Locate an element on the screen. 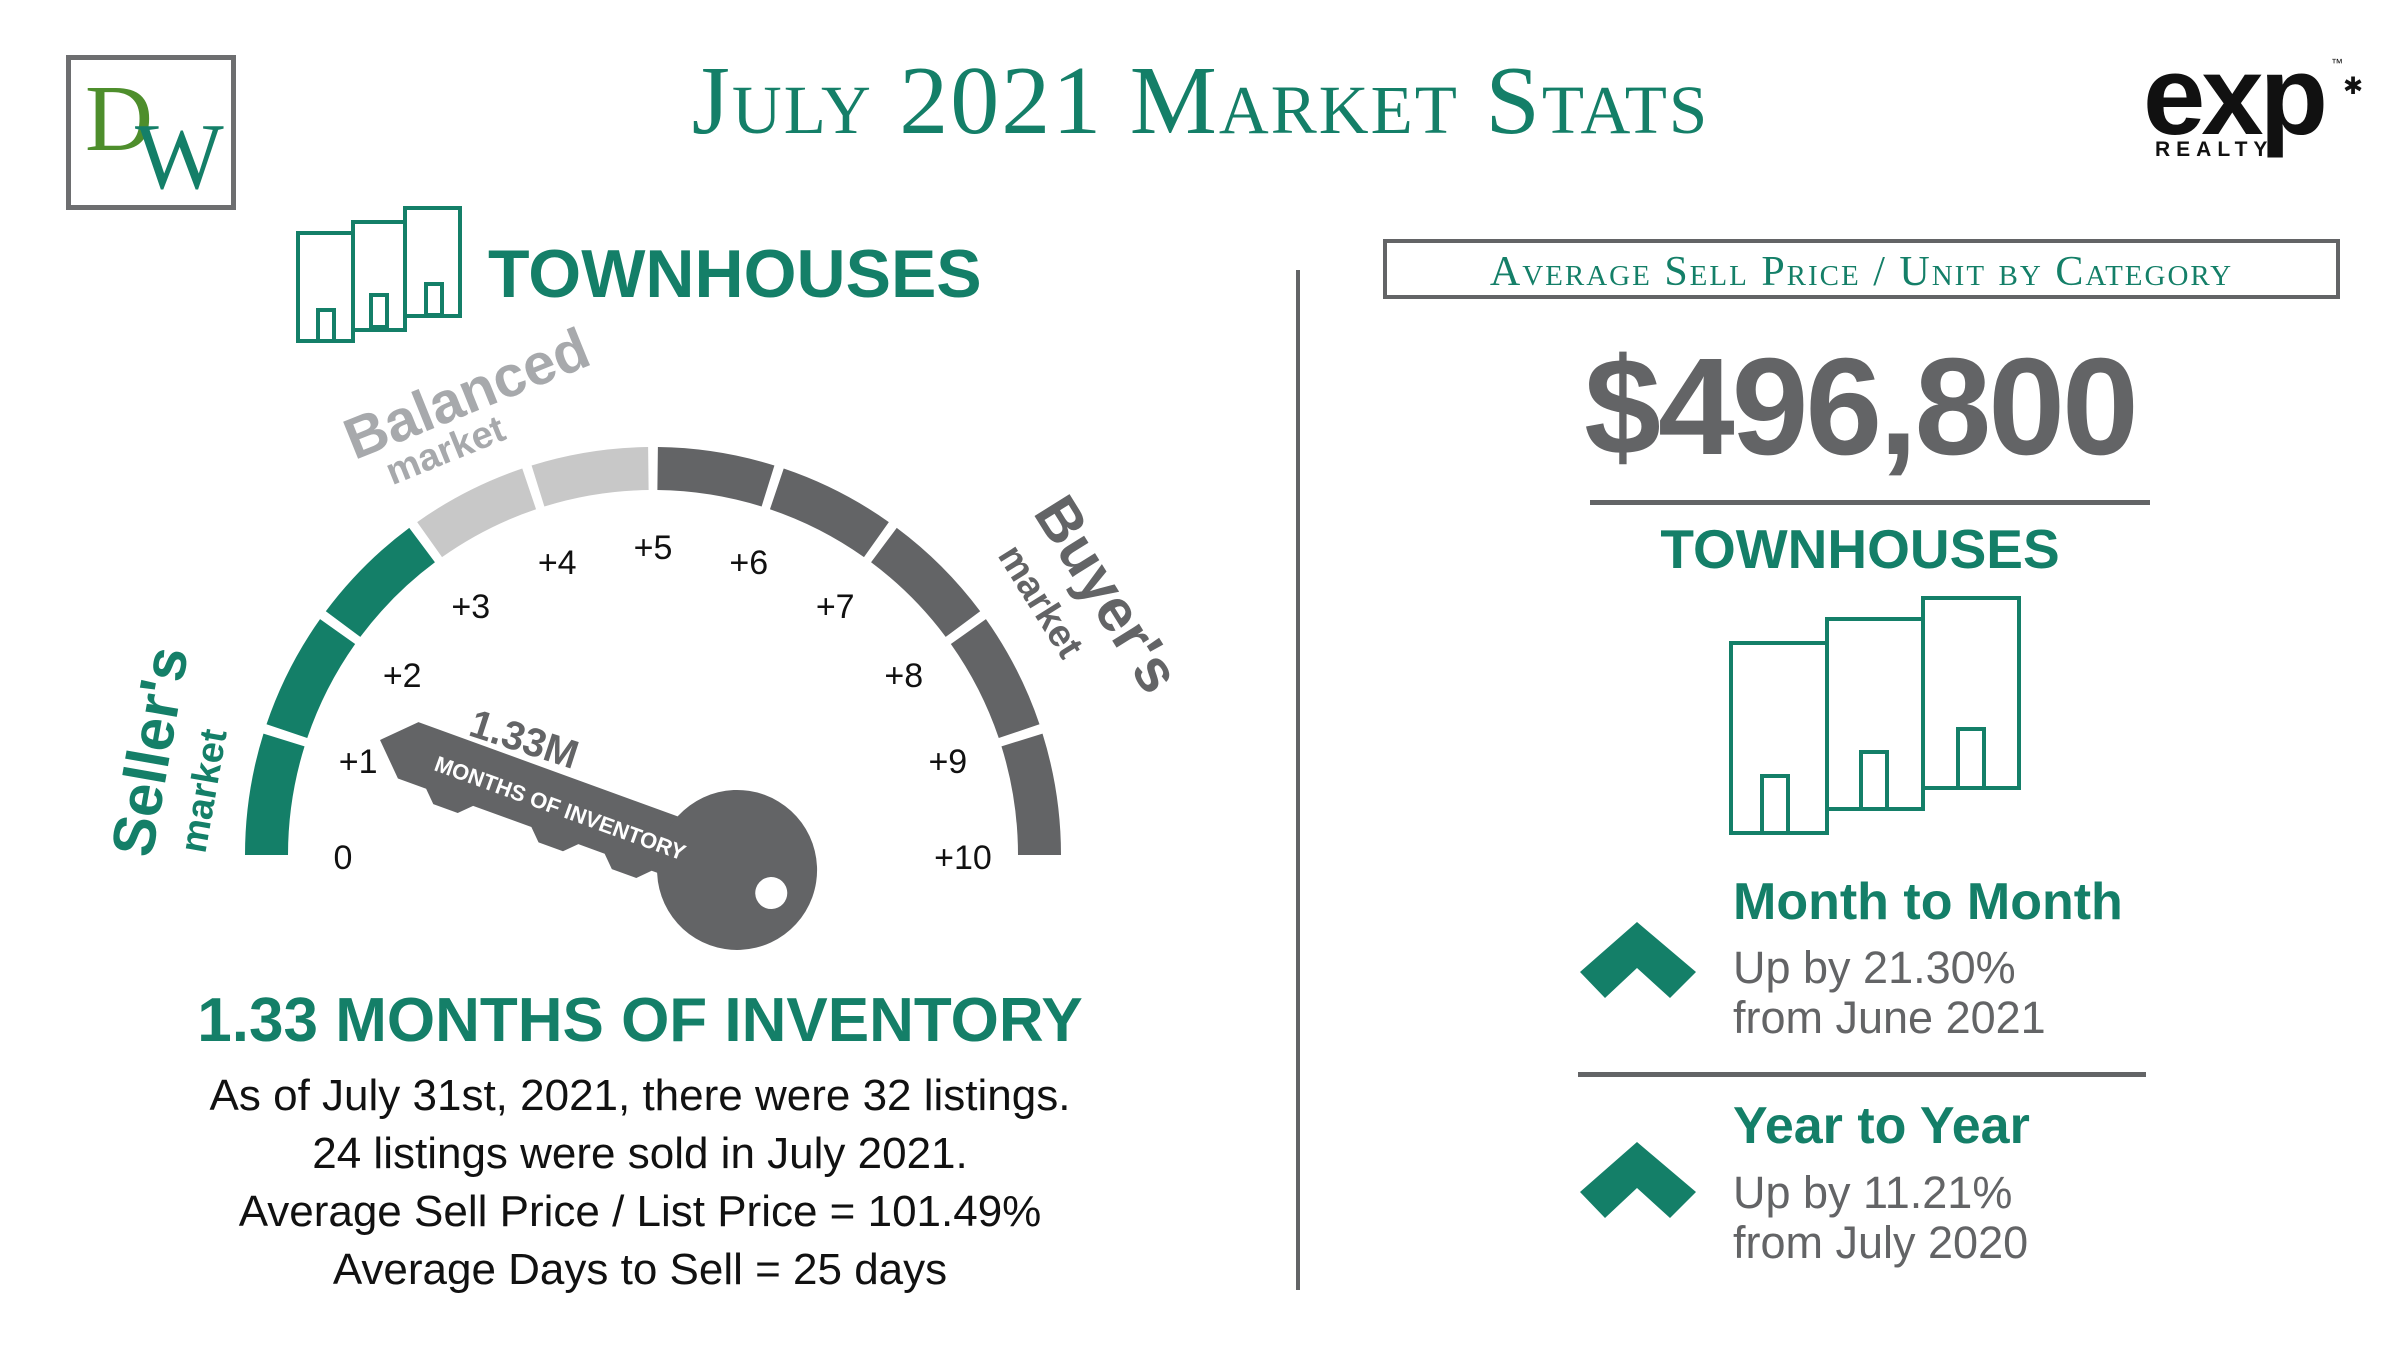 This screenshot has width=2401, height=1351. year-to-year-title: Year to Year is located at coordinates (1881, 1126).